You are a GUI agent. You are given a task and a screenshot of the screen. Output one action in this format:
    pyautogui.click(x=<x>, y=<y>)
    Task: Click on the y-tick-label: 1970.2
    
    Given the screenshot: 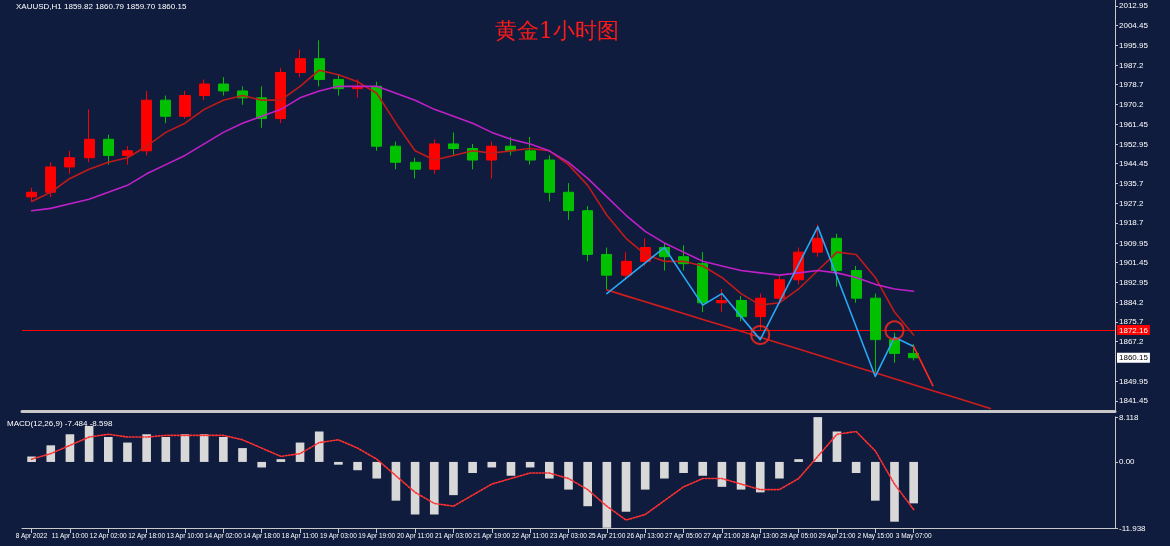 What is the action you would take?
    pyautogui.click(x=1132, y=104)
    